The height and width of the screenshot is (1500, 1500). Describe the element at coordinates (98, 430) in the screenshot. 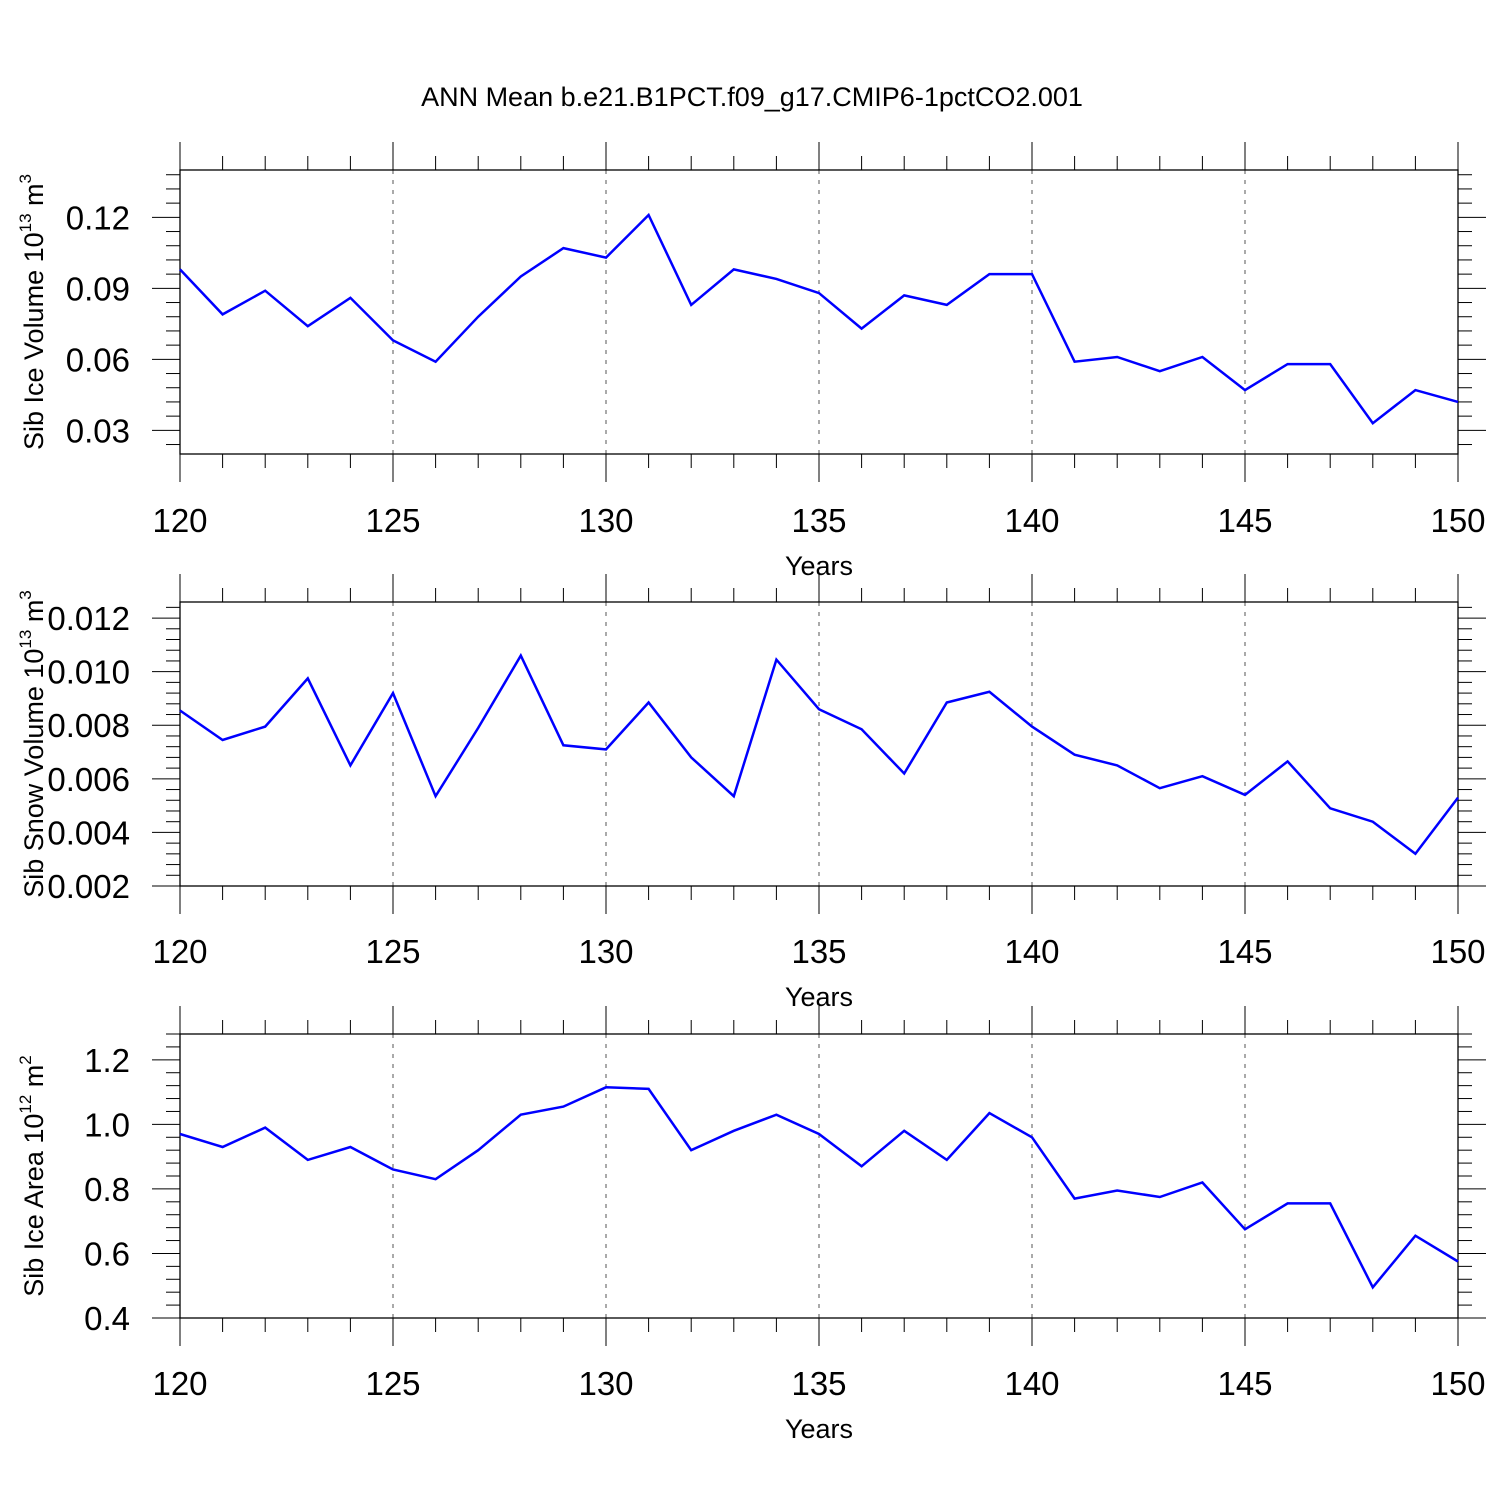

I see `y-tick-label: 0.03` at that location.